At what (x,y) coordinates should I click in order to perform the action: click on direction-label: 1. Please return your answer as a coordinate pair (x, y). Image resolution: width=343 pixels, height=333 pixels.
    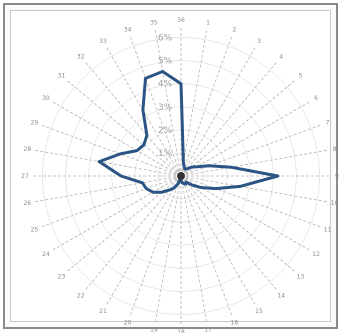
    Looking at the image, I should click on (208, 22).